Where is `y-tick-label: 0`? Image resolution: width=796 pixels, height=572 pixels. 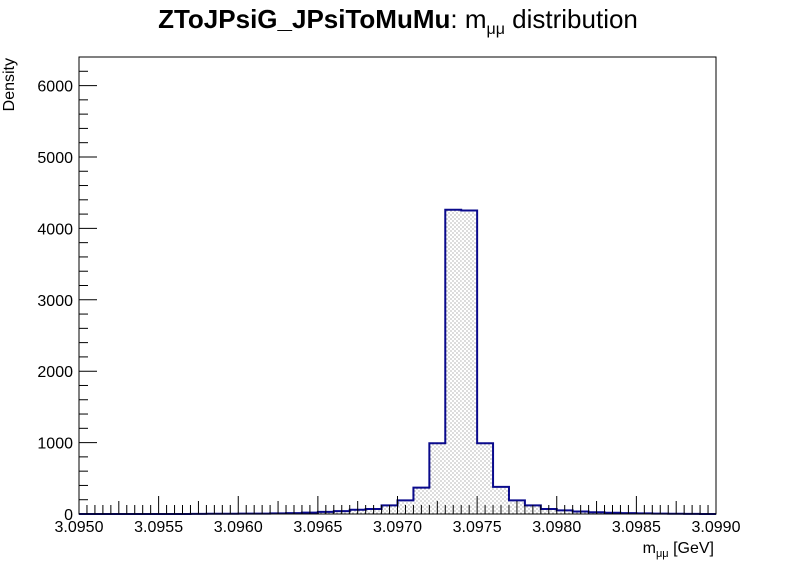 y-tick-label: 0 is located at coordinates (68, 515).